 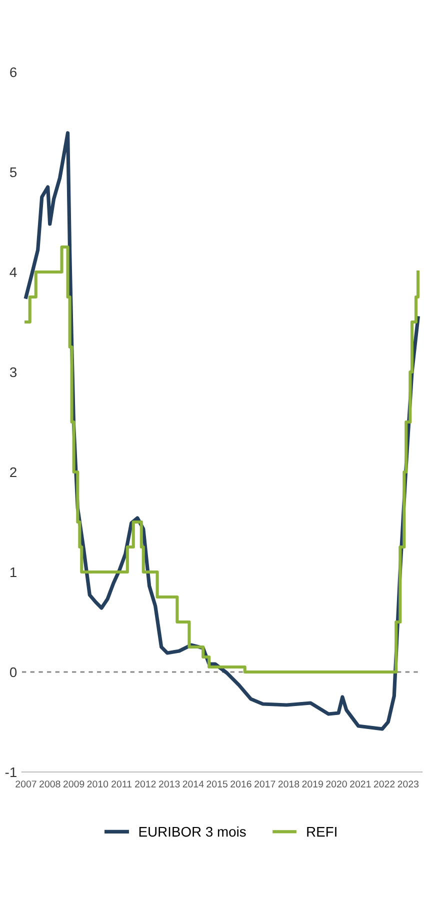 What do you see at coordinates (289, 784) in the screenshot?
I see `x-tick-label: 2018` at bounding box center [289, 784].